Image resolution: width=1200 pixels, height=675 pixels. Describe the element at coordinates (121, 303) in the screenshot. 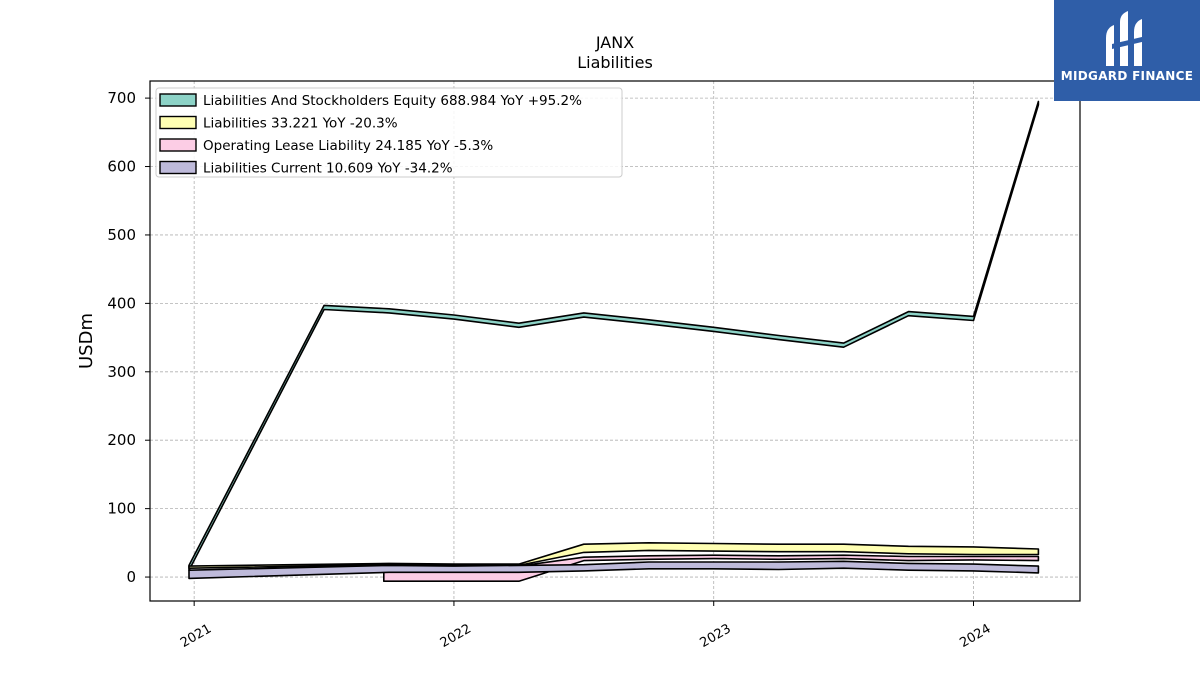

I see `y-tick-label: 400` at that location.